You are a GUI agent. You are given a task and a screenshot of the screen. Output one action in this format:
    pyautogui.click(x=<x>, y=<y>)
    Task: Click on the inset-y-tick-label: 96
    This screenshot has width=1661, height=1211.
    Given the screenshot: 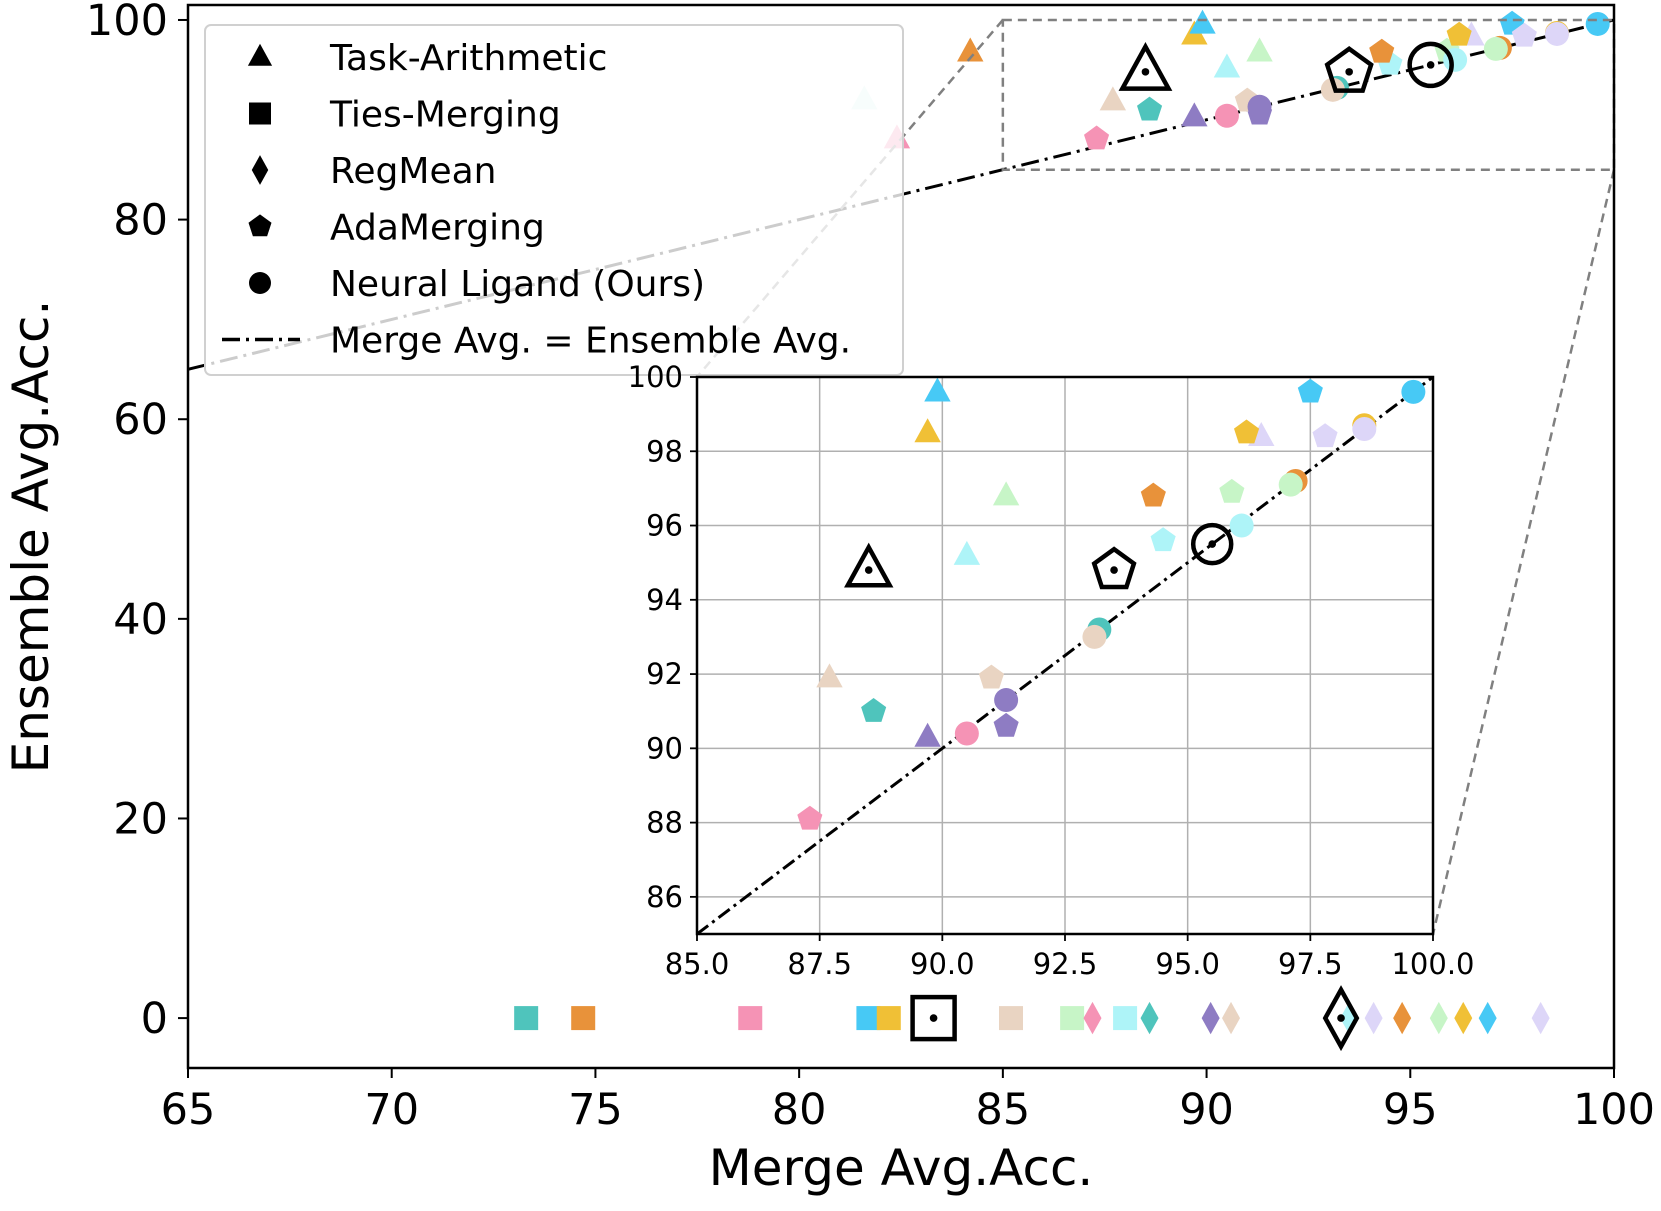 What is the action you would take?
    pyautogui.click(x=664, y=526)
    